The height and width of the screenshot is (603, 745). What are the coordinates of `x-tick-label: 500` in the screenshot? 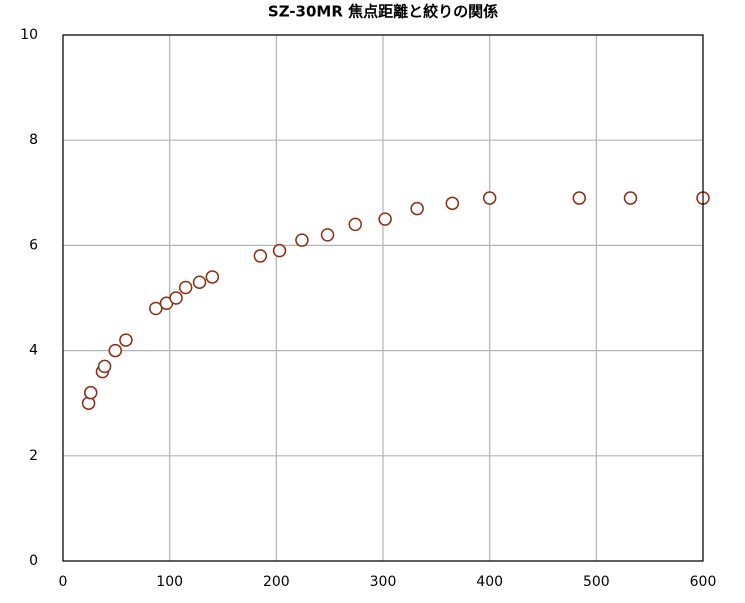 It's located at (596, 582).